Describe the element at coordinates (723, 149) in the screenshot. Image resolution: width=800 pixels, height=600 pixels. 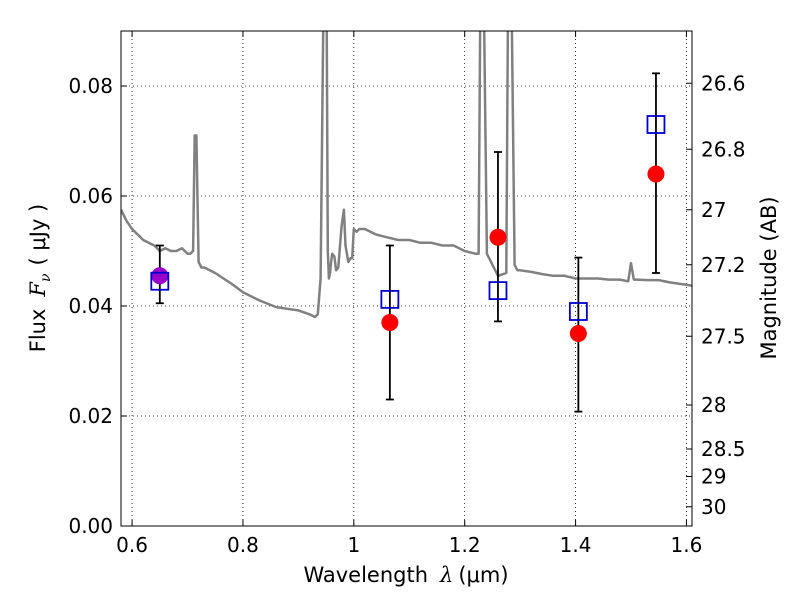
I see `right-tick-label: 26.8` at that location.